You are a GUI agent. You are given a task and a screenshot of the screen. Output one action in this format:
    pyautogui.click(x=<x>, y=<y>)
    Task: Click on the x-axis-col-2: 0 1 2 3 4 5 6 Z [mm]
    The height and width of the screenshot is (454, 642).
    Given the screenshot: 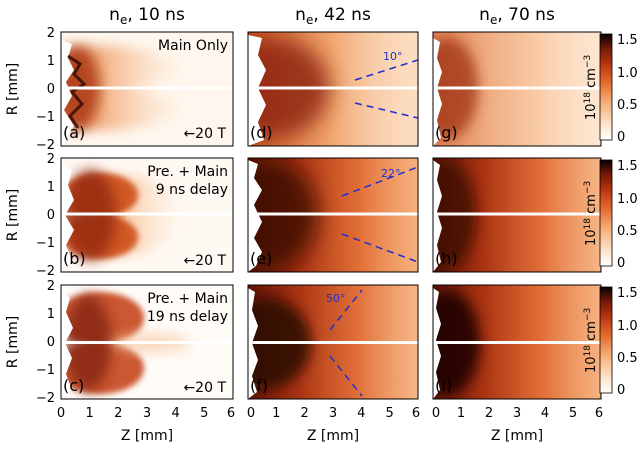 What is the action you would take?
    pyautogui.click(x=333, y=425)
    